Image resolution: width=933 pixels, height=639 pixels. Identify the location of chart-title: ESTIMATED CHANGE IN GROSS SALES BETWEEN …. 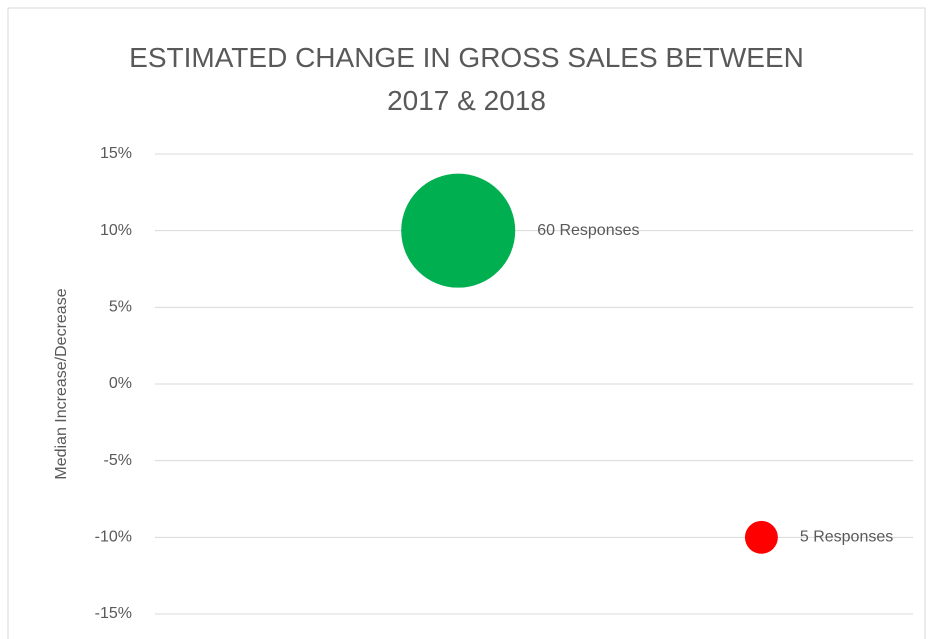
(466, 79).